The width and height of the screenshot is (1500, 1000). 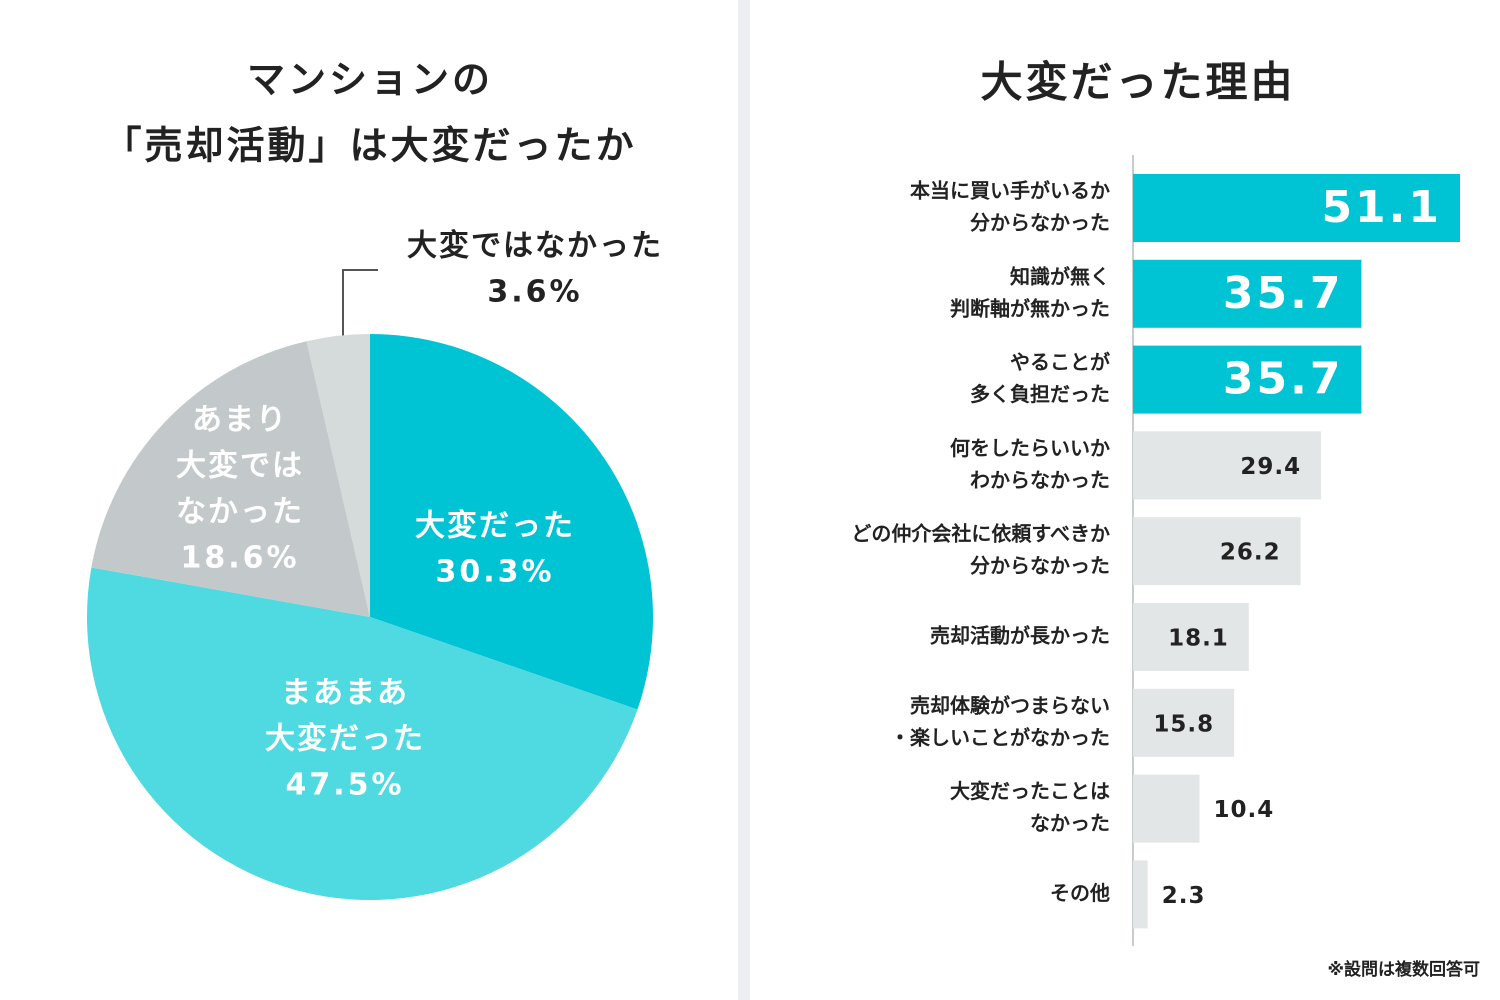 I want to click on value-label: 10.4, so click(x=1244, y=810).